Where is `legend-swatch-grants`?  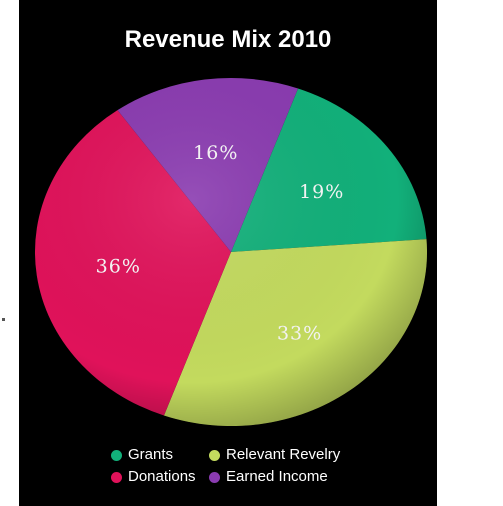 legend-swatch-grants is located at coordinates (116, 455).